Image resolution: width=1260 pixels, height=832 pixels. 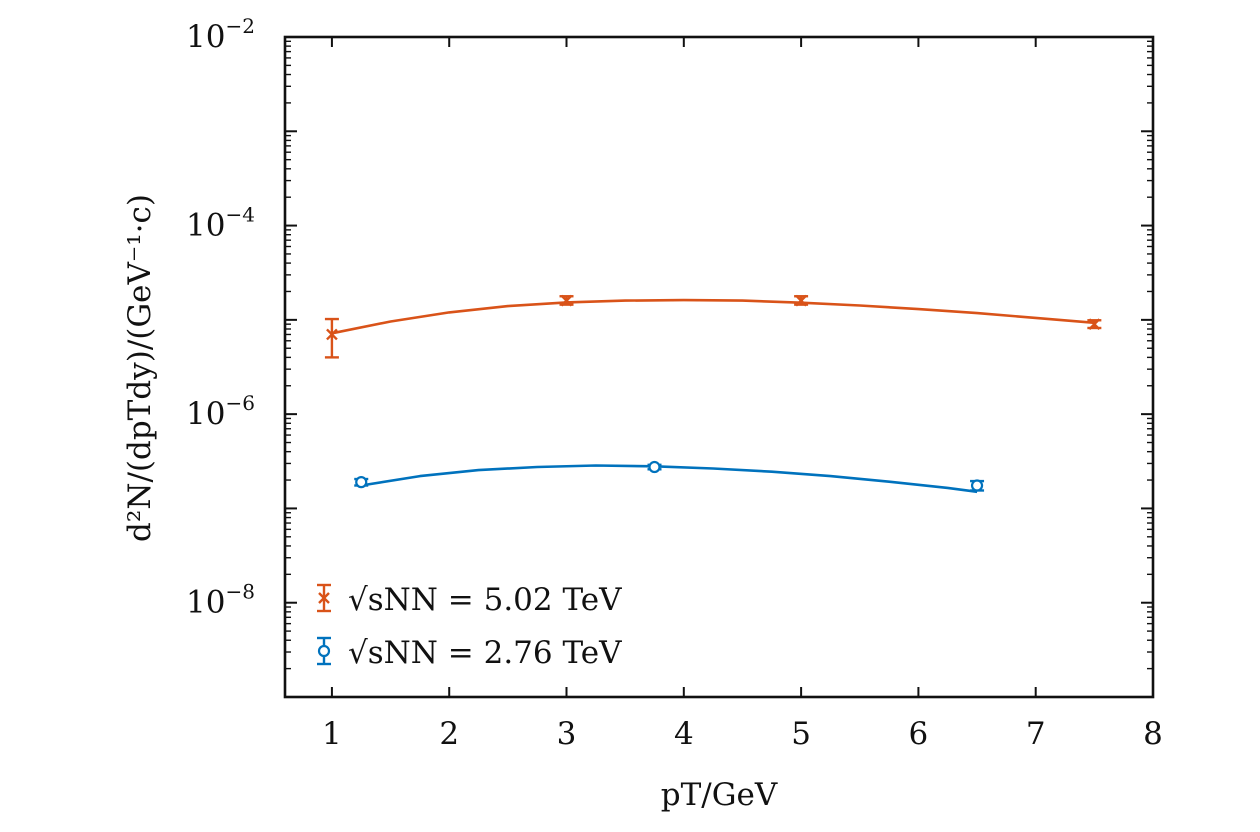 What do you see at coordinates (220, 411) in the screenshot?
I see `y-tick-label-2: 10⁻⁶` at bounding box center [220, 411].